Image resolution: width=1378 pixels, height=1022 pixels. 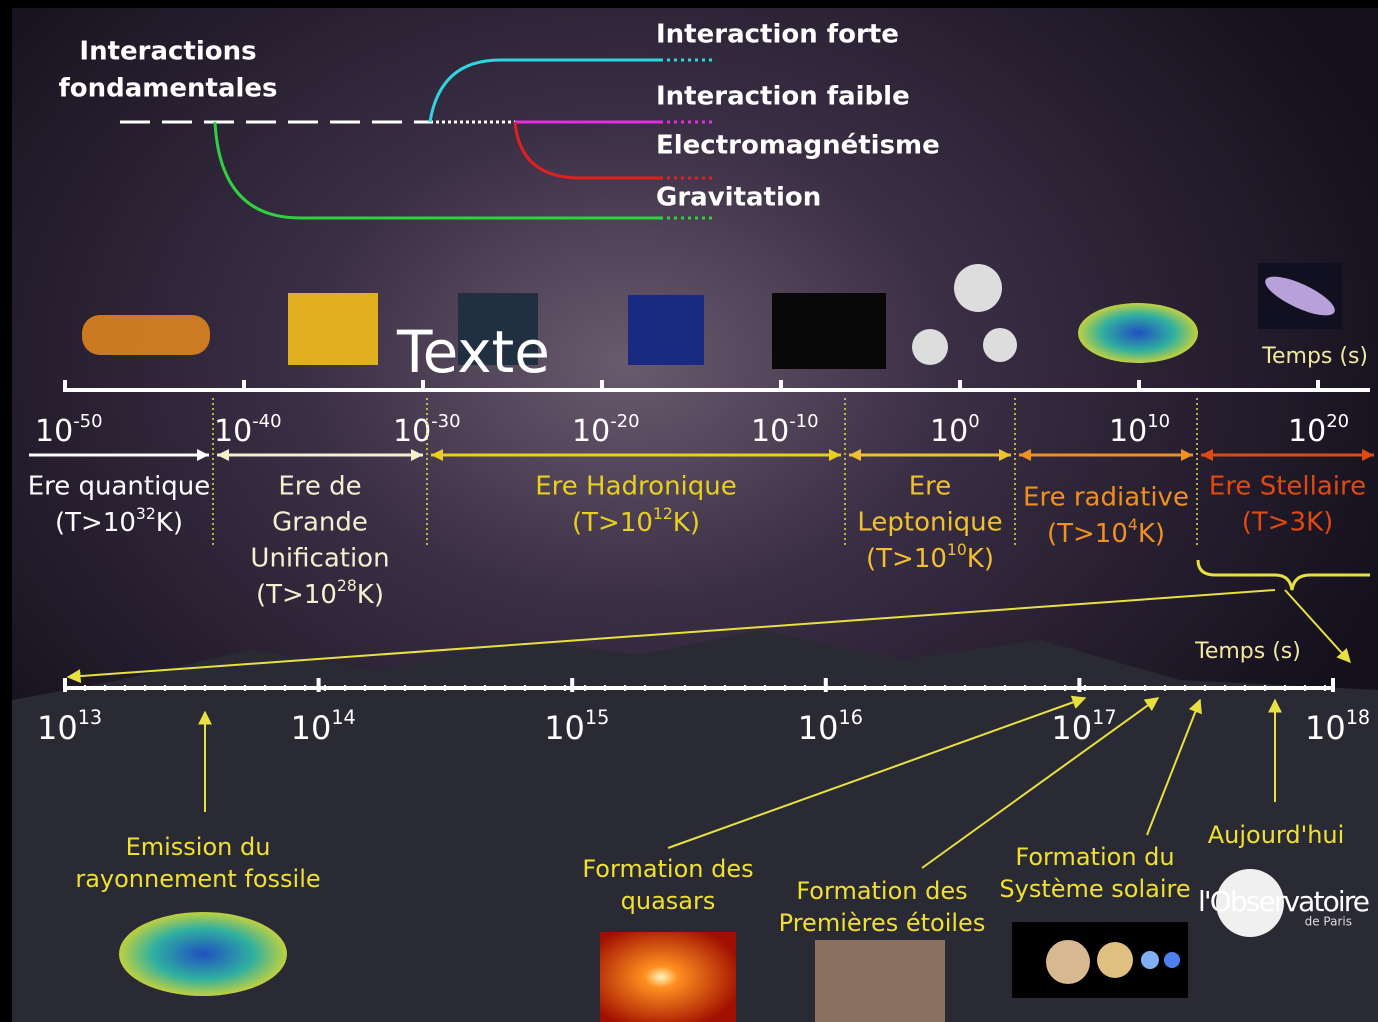 I want to click on quasar-image, so click(x=668, y=977).